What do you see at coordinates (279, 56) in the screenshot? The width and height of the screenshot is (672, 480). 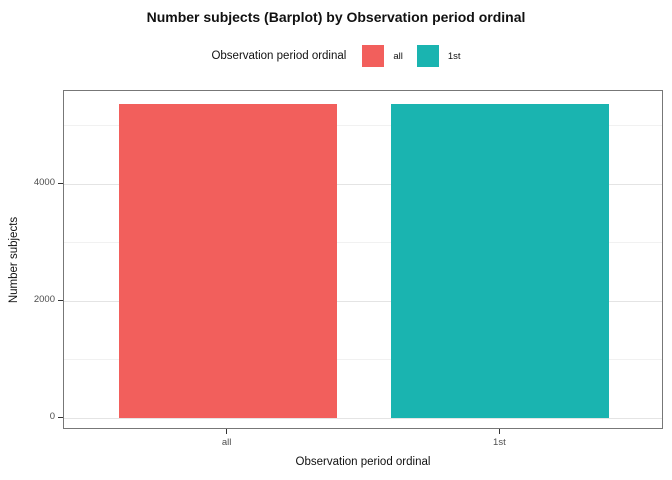 I see `legend-title: Observation period ordinal` at bounding box center [279, 56].